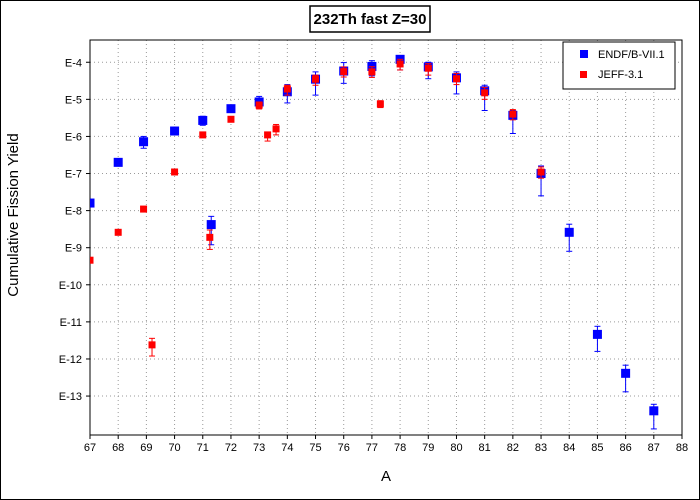 Image resolution: width=700 pixels, height=500 pixels. What do you see at coordinates (73, 212) in the screenshot?
I see `y-tick-label: E-8` at bounding box center [73, 212].